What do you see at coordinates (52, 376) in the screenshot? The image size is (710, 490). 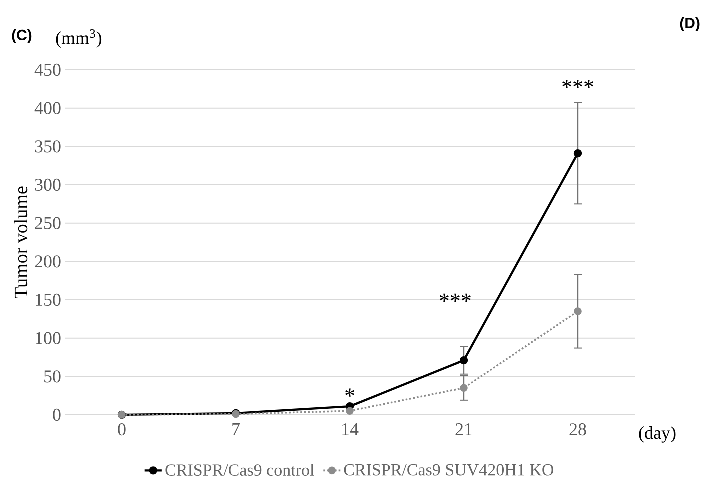 I see `y-tick-label: 50` at bounding box center [52, 376].